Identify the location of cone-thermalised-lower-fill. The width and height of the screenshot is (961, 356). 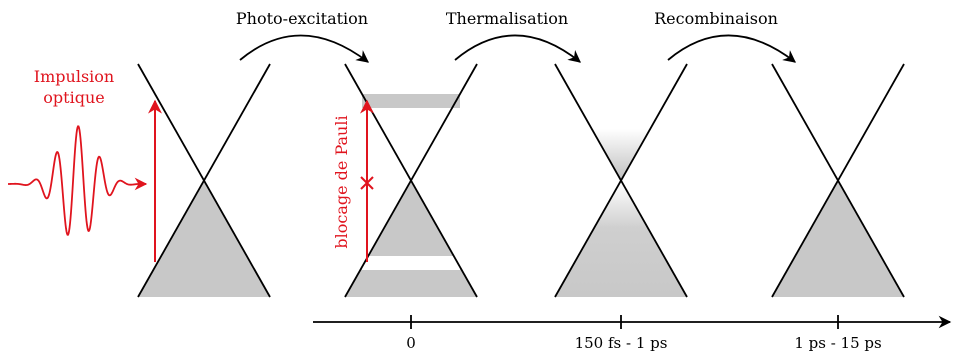
(621, 239).